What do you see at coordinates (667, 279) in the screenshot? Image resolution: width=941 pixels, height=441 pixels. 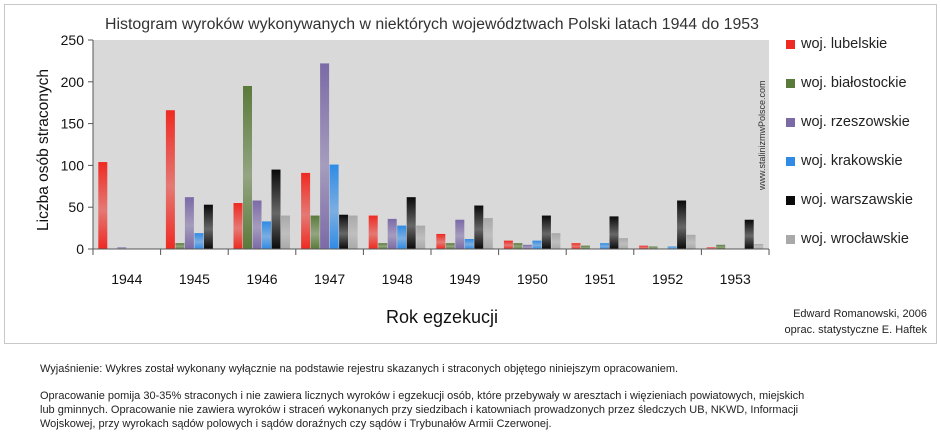 I see `x-tick-label: 1952` at bounding box center [667, 279].